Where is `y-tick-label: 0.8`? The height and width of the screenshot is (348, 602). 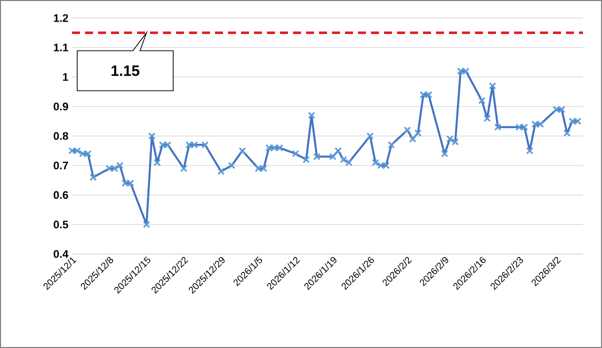 y-tick-label: 0.8 is located at coordinates (61, 136).